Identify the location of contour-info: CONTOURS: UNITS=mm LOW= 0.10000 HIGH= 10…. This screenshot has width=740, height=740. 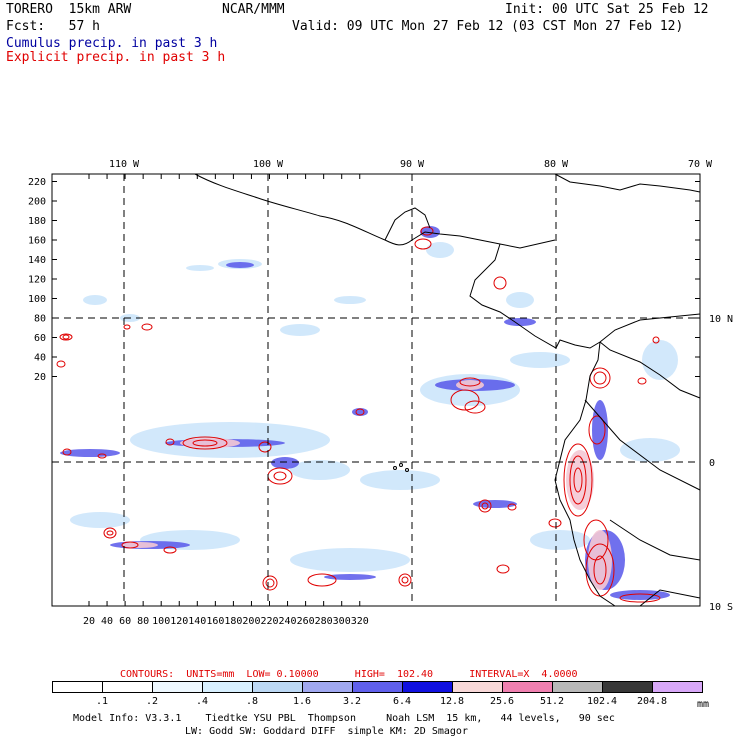
(349, 674).